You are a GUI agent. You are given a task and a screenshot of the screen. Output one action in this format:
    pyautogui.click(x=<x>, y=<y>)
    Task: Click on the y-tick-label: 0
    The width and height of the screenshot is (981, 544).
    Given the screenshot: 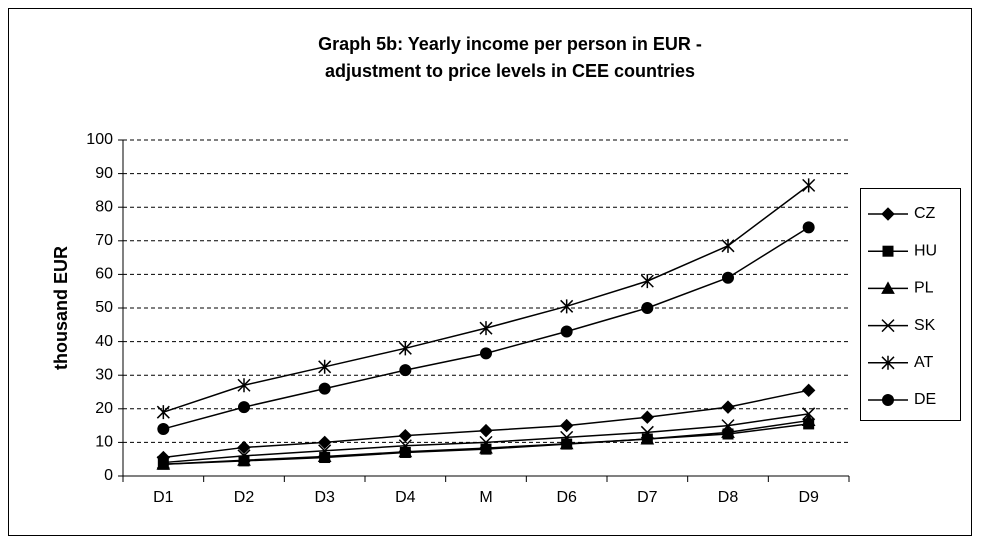 What is the action you would take?
    pyautogui.click(x=108, y=475)
    